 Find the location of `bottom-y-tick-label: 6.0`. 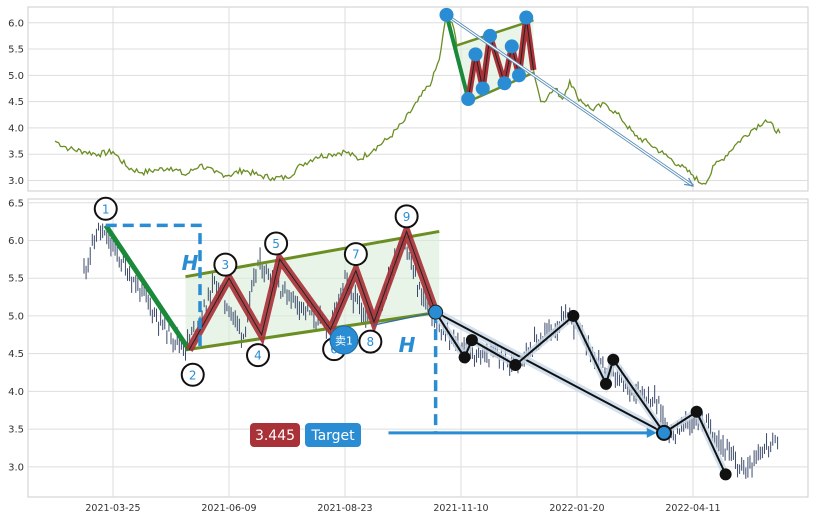

bottom-y-tick-label: 6.0 is located at coordinates (16, 241).